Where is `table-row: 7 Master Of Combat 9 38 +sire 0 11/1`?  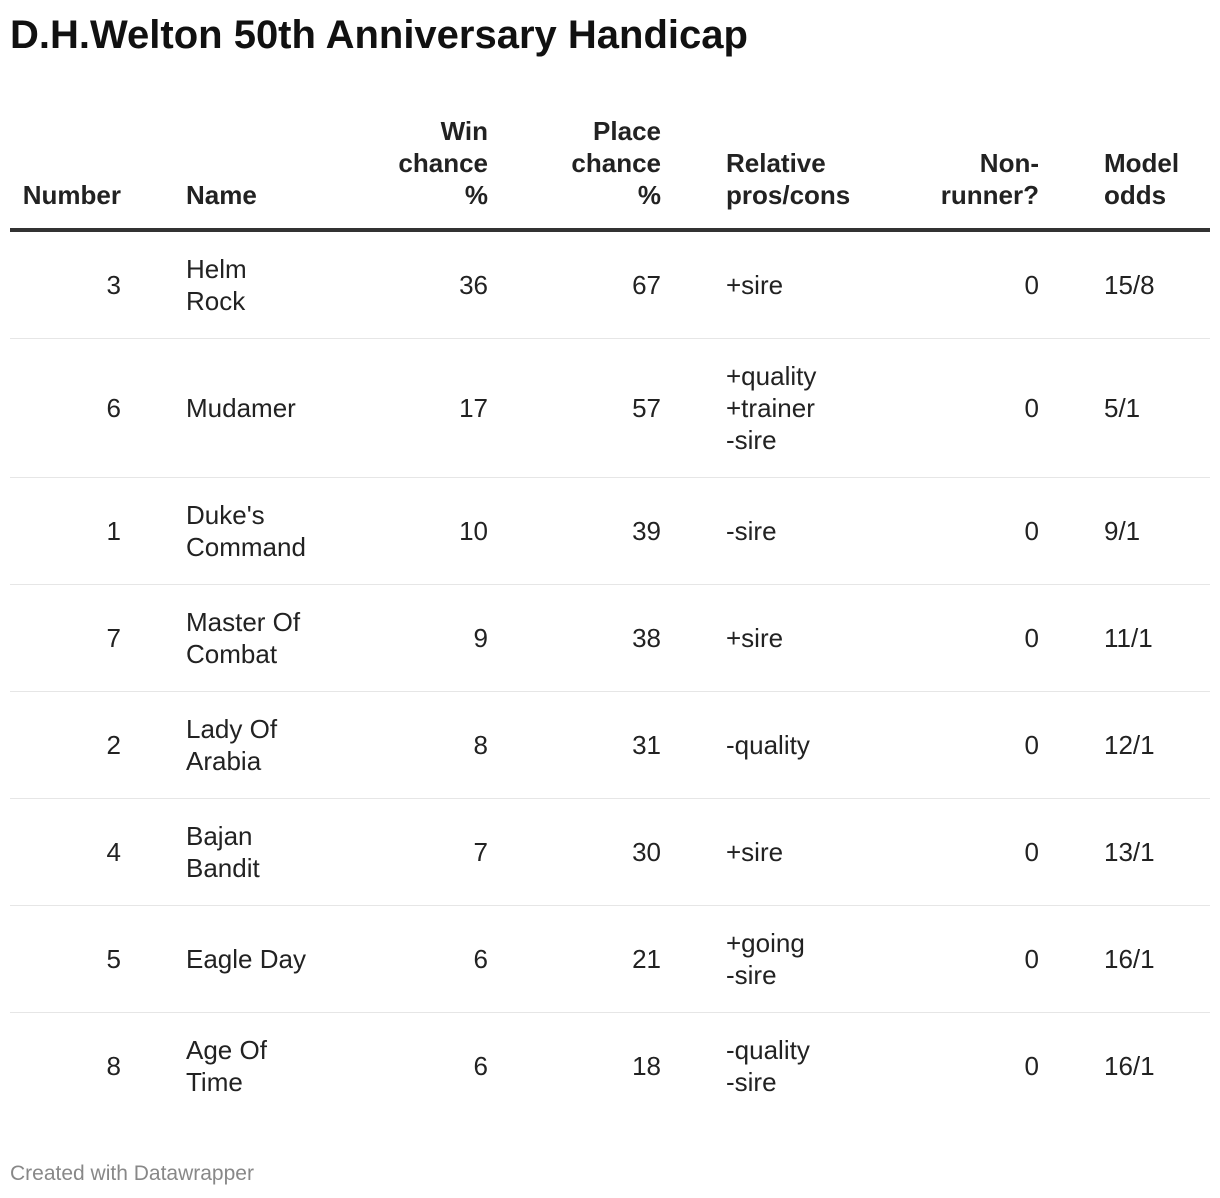
table-row: 7 Master Of Combat 9 38 +sire 0 11/1 is located at coordinates (610, 638).